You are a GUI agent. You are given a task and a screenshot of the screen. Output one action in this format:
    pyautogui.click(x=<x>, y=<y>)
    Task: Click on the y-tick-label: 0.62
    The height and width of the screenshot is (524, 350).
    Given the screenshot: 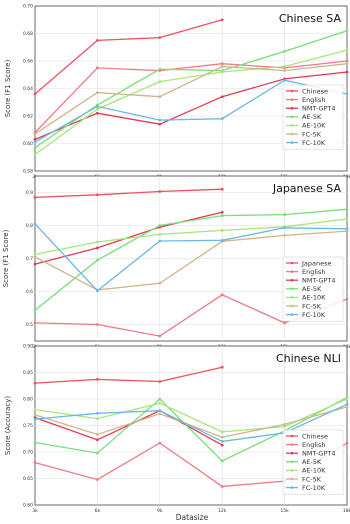 What is the action you would take?
    pyautogui.click(x=28, y=117)
    